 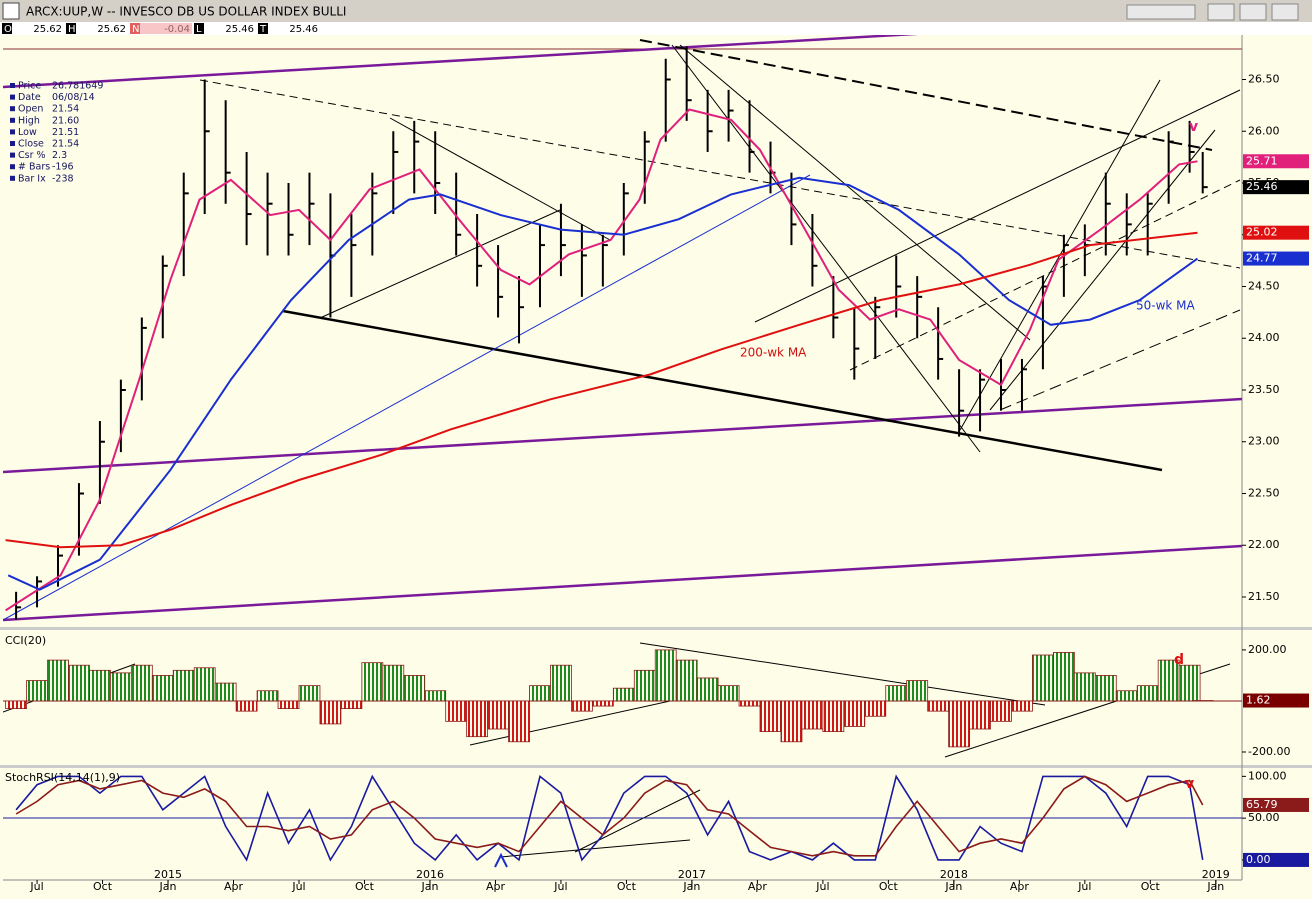 What do you see at coordinates (29, 86) in the screenshot?
I see `info-key: Price` at bounding box center [29, 86].